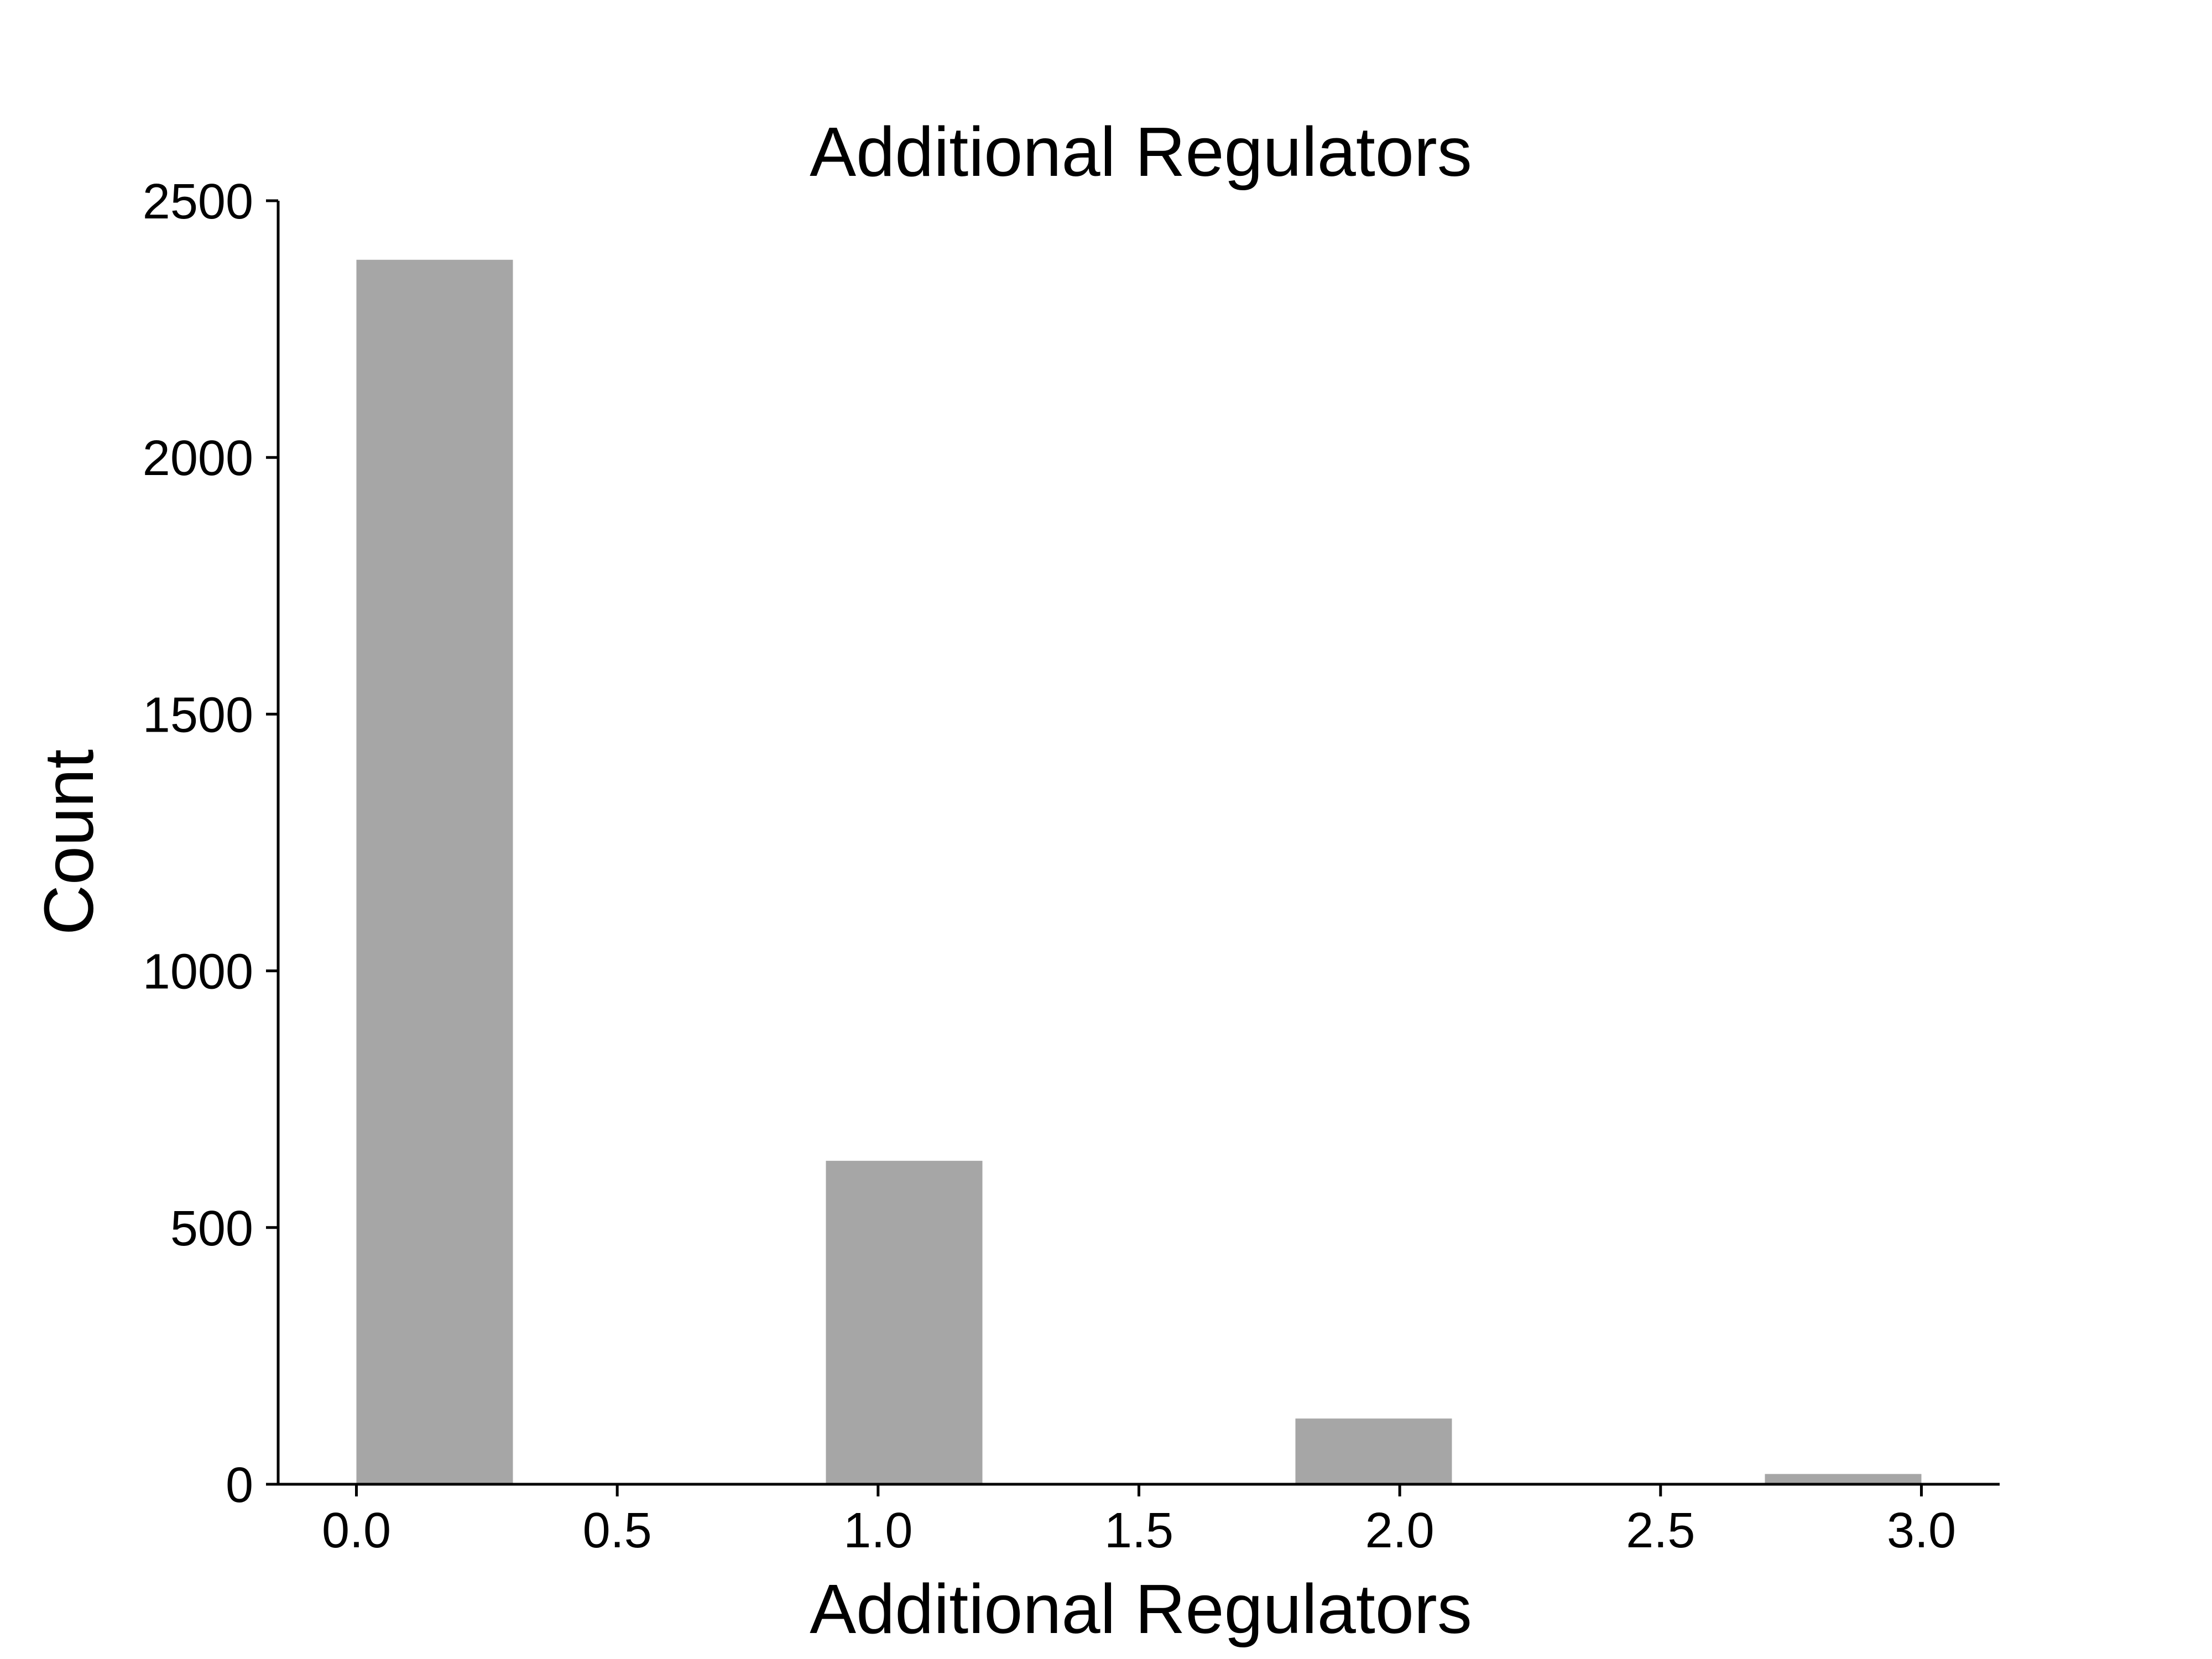 The image size is (2212, 1659). What do you see at coordinates (1400, 1531) in the screenshot?
I see `x-tick-label: 2.0` at bounding box center [1400, 1531].